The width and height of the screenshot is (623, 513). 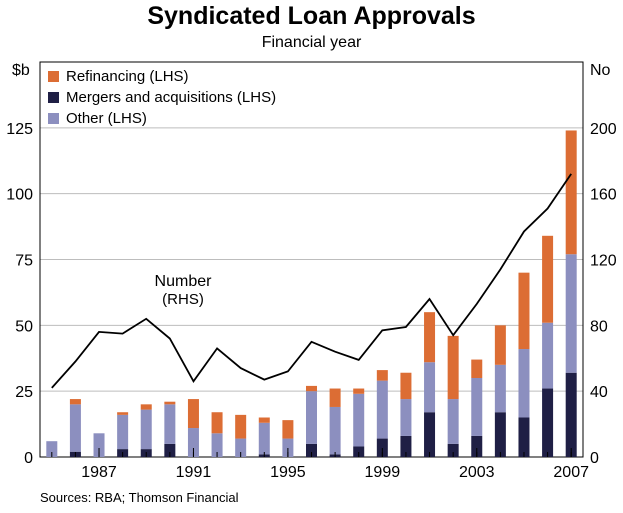 I want to click on chart-title: Syndicated Loan Approvals, so click(x=311, y=16).